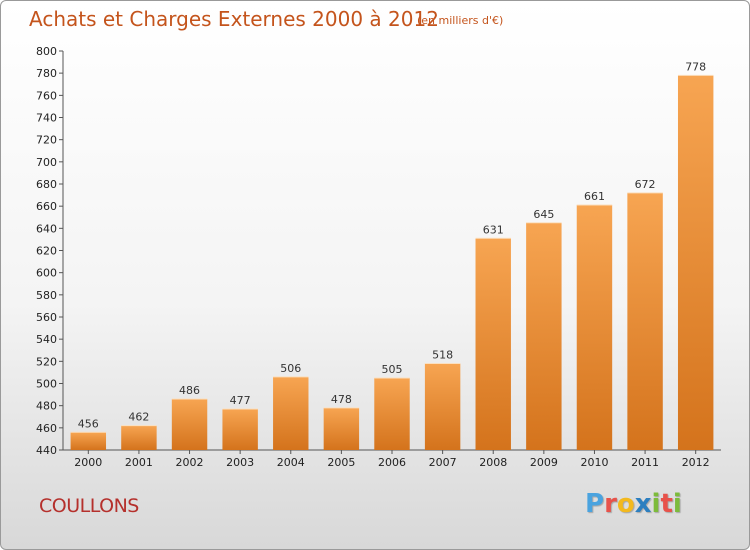  I want to click on y-tick-label: 580, so click(46, 295).